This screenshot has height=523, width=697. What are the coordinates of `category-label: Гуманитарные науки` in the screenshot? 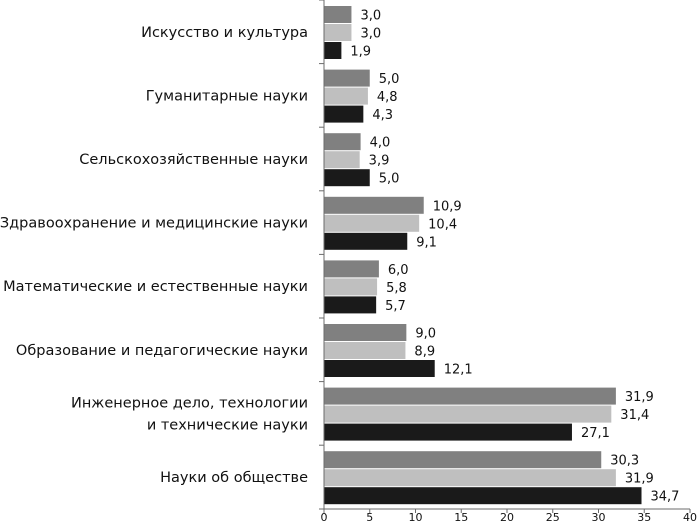 It's located at (227, 96).